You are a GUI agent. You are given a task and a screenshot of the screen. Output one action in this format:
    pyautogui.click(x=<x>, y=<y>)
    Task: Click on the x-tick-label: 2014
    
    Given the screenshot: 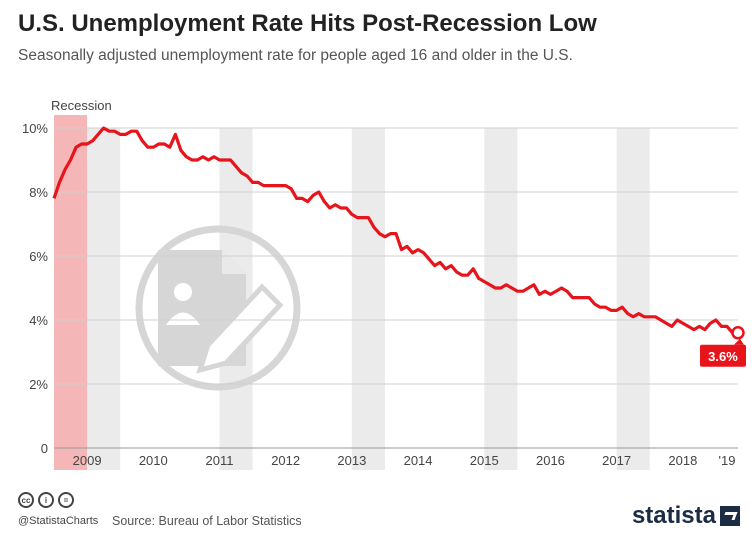 What is the action you would take?
    pyautogui.click(x=418, y=460)
    